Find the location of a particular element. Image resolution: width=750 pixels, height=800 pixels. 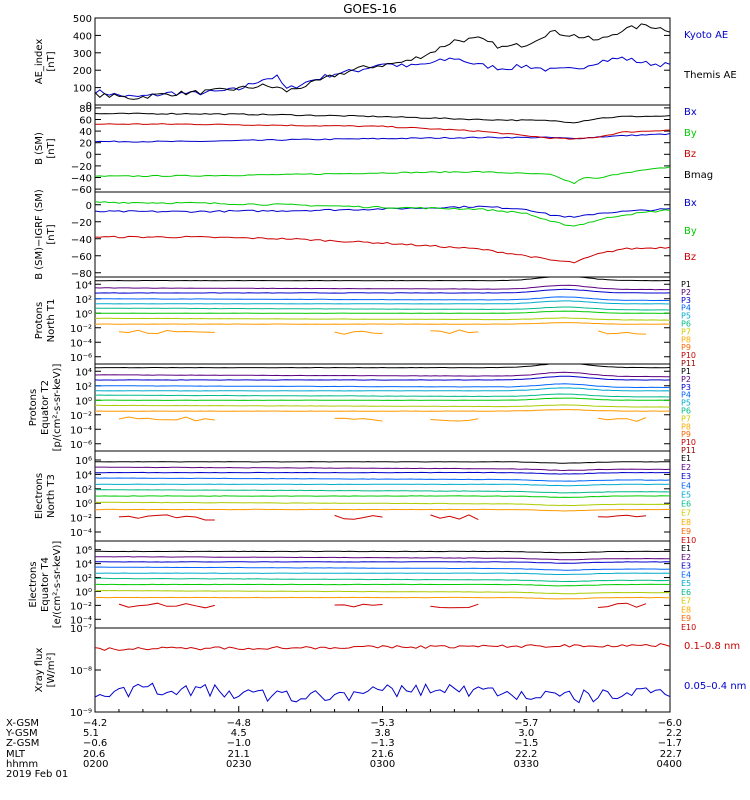

channel-line-e9 is located at coordinates (382, 598).